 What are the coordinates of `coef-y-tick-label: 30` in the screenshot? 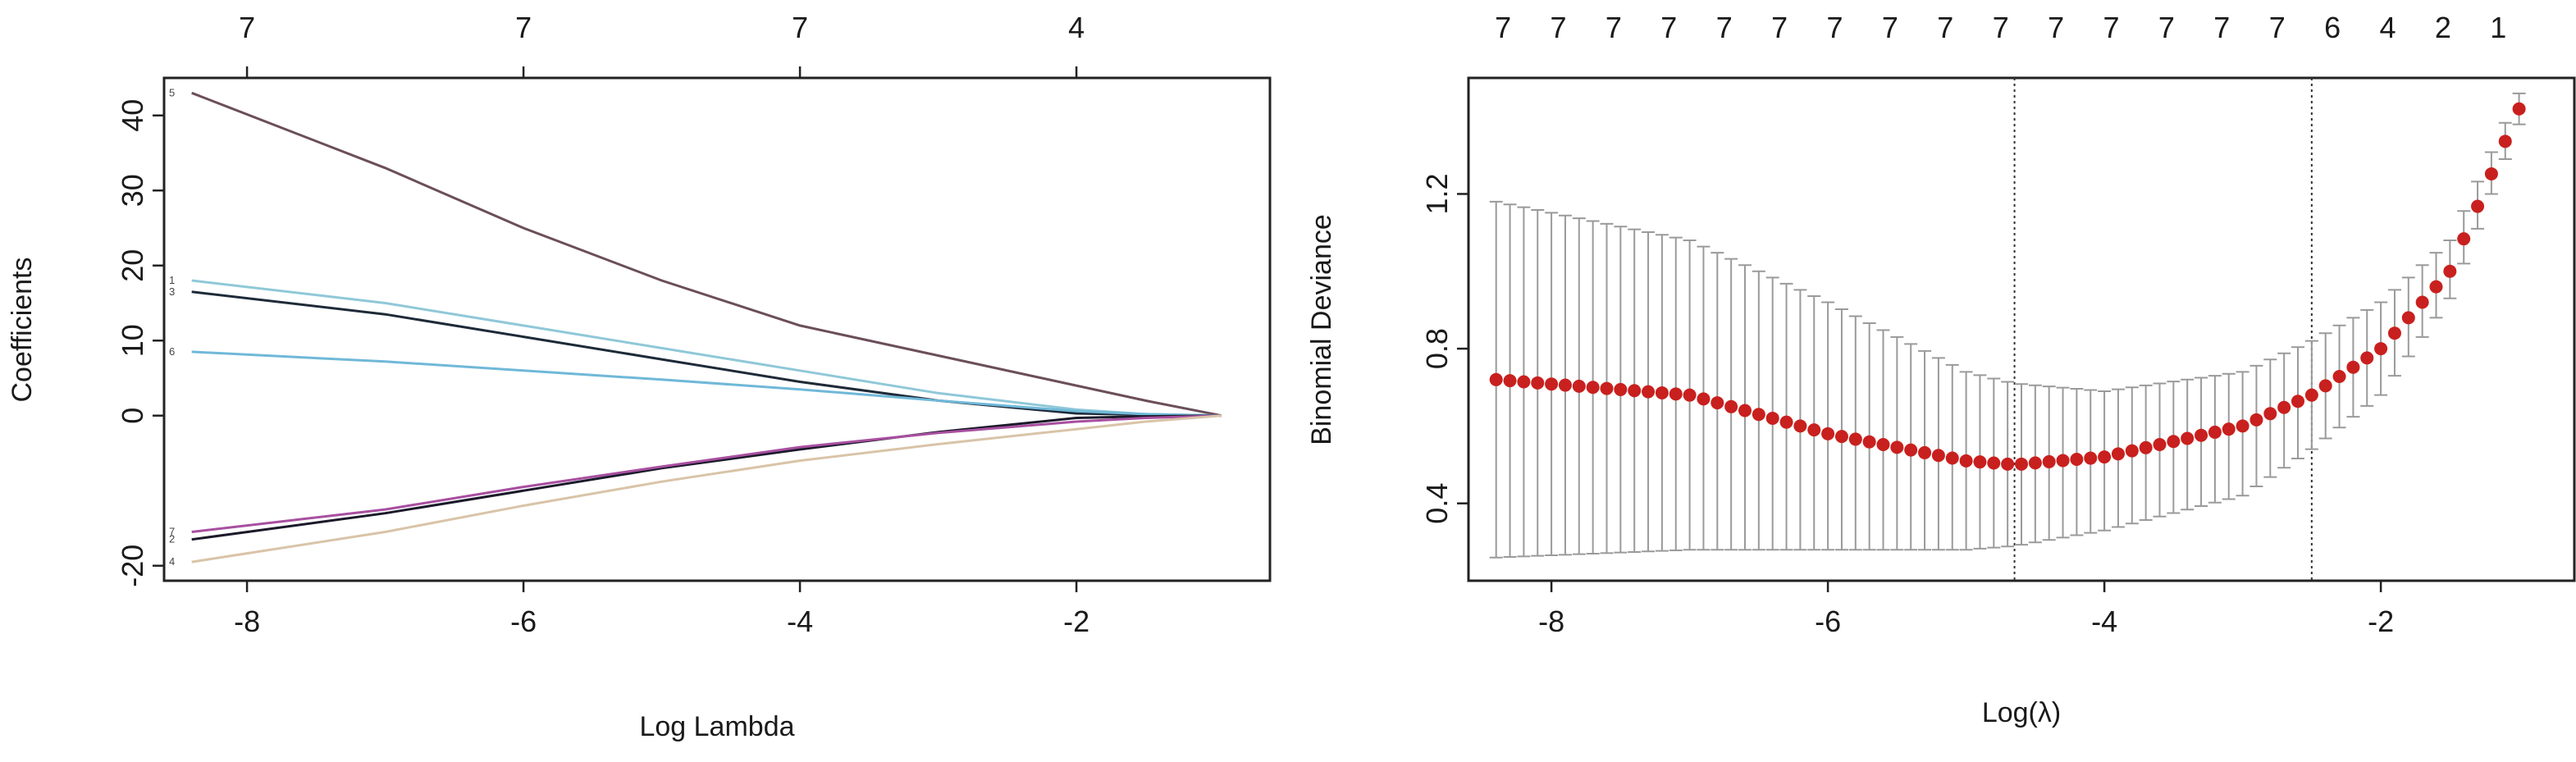 It's located at (133, 190).